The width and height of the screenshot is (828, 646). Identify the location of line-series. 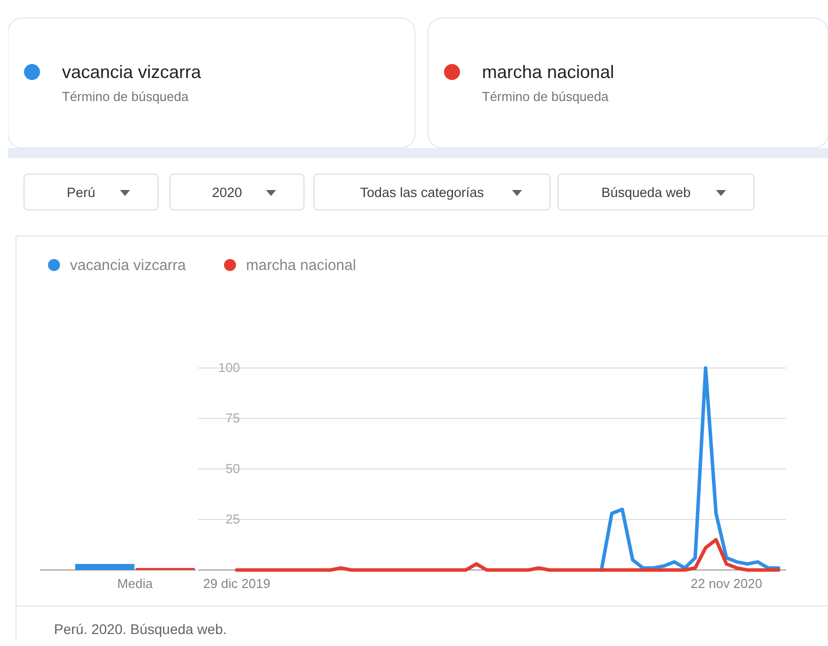
(507, 555).